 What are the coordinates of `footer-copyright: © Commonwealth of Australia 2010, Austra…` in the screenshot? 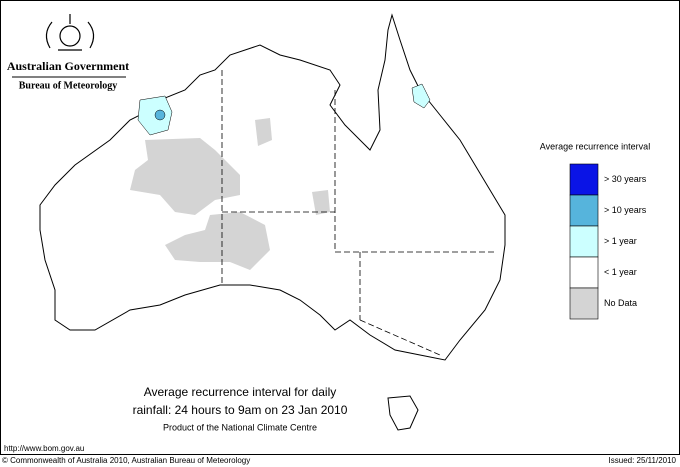 It's located at (126, 460).